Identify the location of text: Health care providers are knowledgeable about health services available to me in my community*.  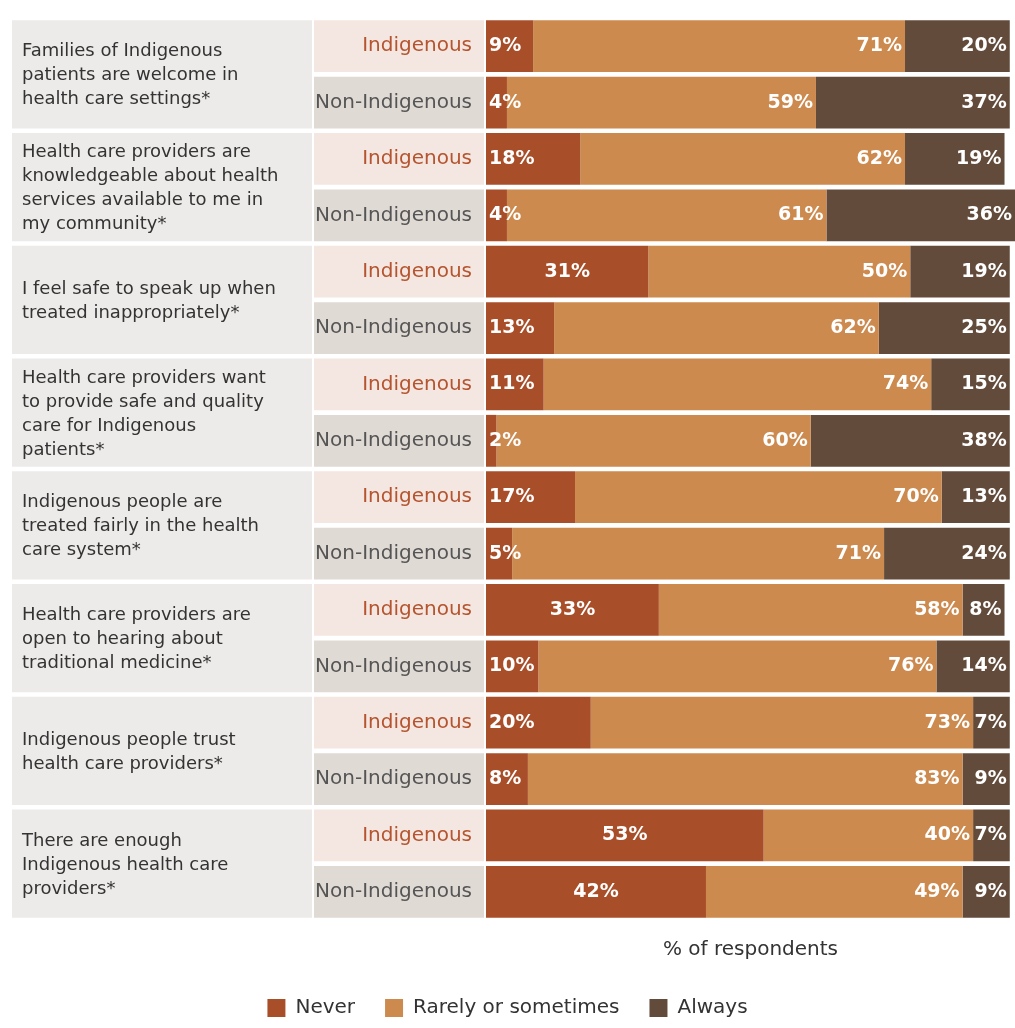
(151, 187).